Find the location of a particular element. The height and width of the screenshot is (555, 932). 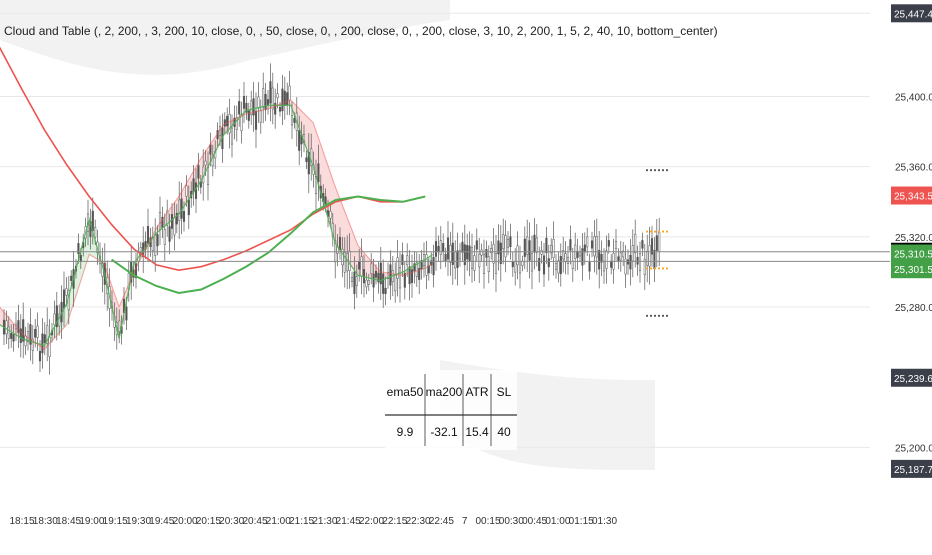

x-tick-label-8: 20:15 is located at coordinates (208, 521).